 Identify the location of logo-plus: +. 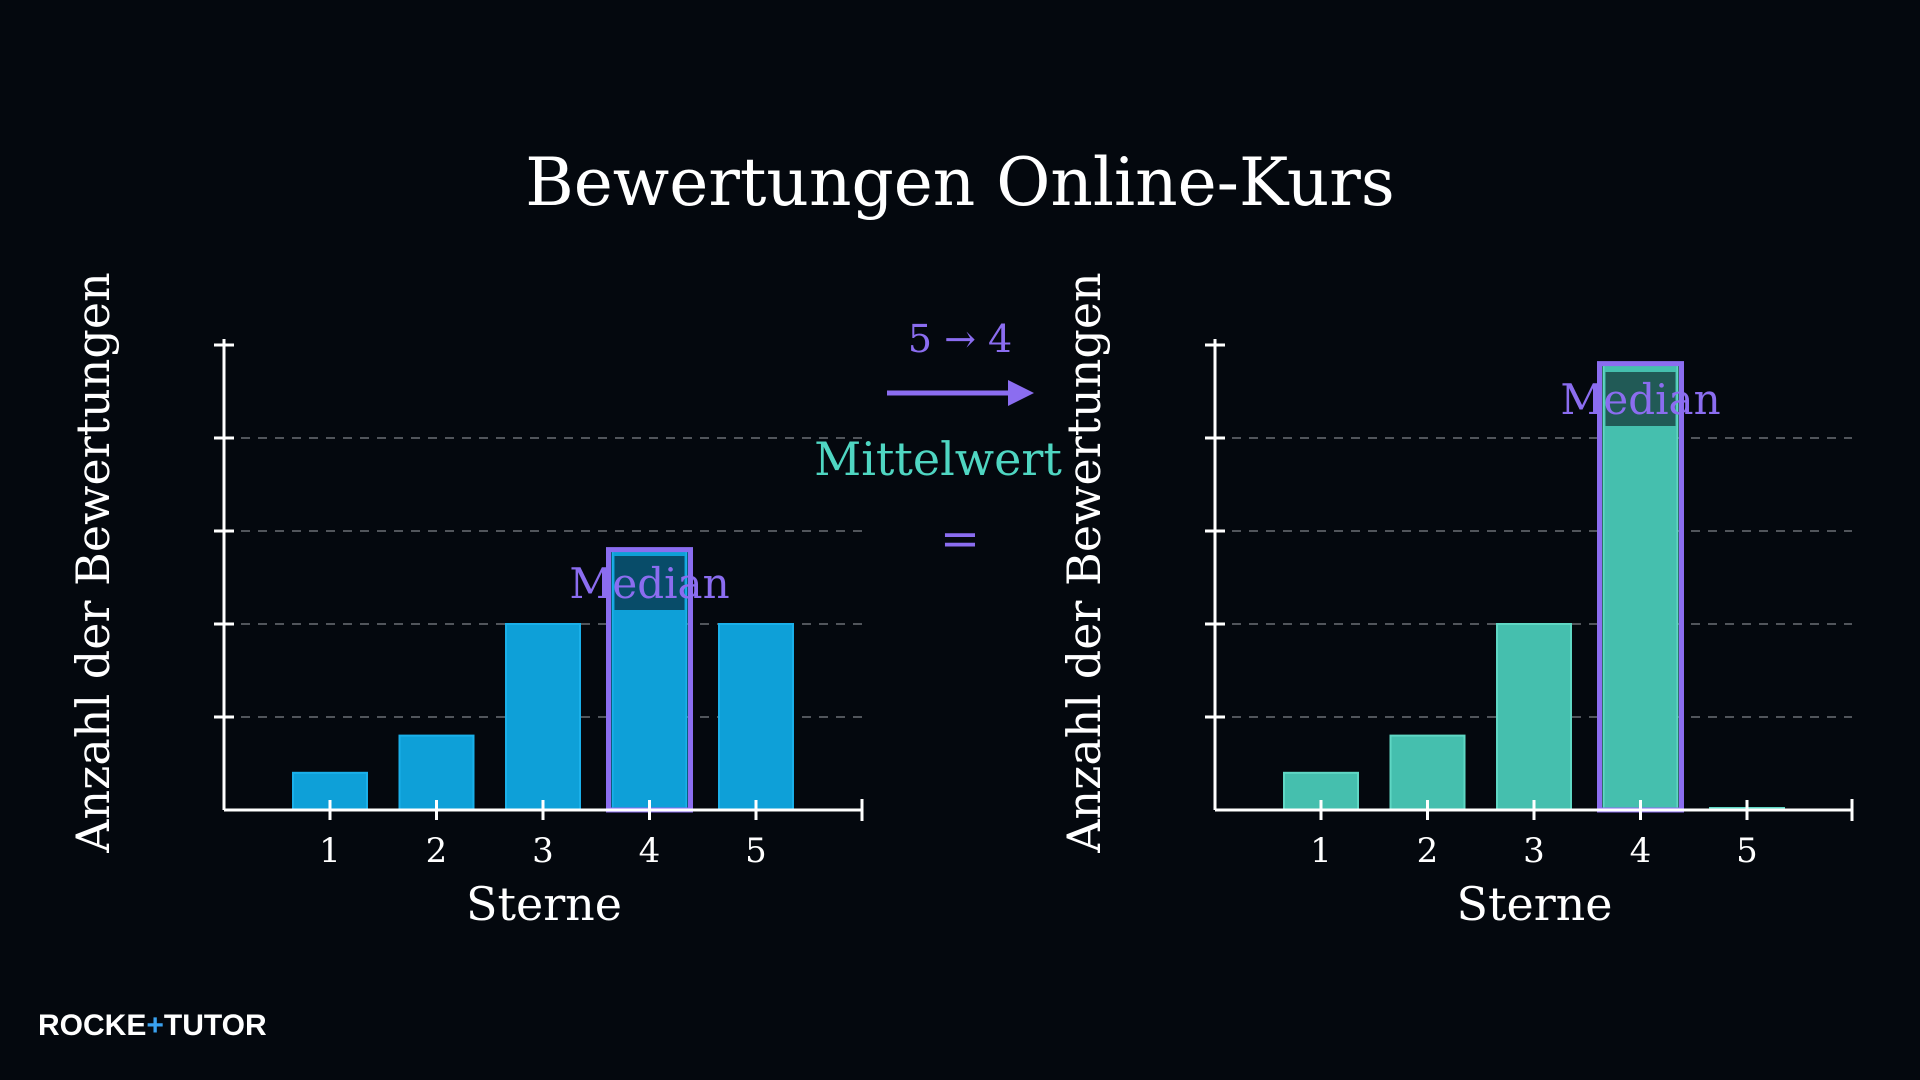
(155, 1025).